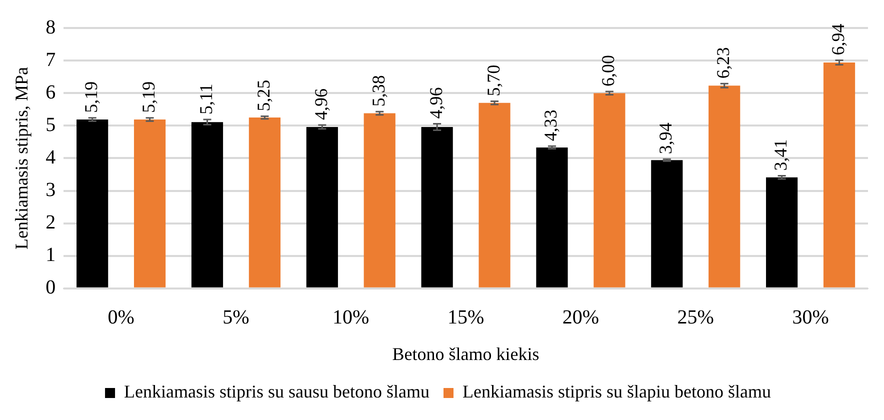 Image resolution: width=884 pixels, height=420 pixels. What do you see at coordinates (550, 126) in the screenshot?
I see `data-label: 4,33` at bounding box center [550, 126].